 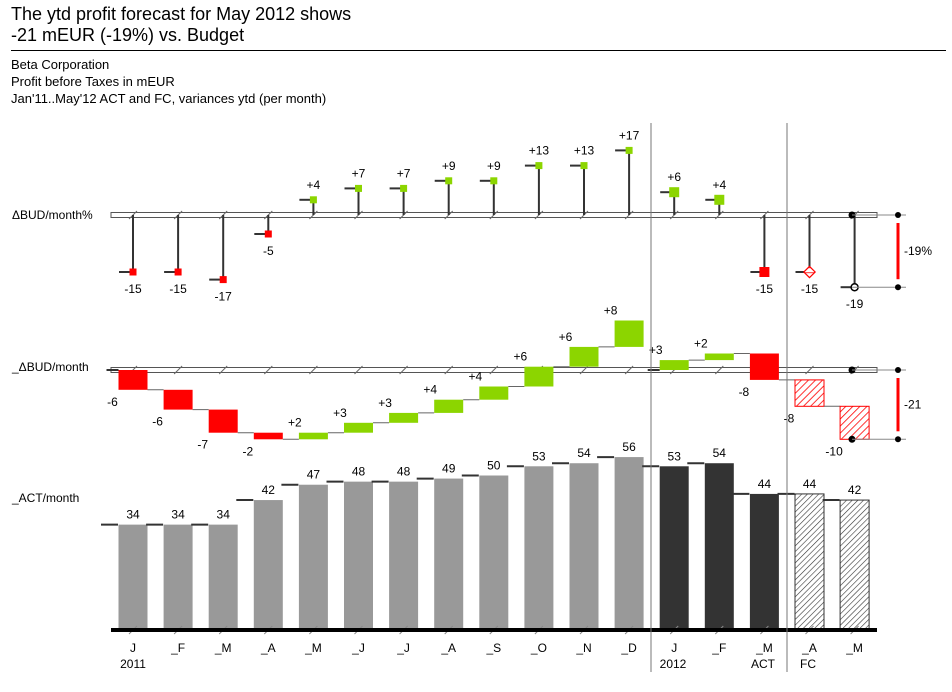 I want to click on category-label: _O, so click(x=538, y=648).